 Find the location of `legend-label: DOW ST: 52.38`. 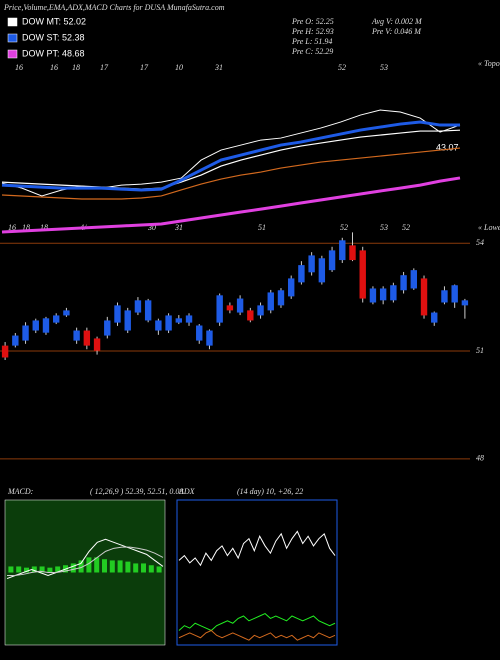

legend-label: DOW ST: 52.38 is located at coordinates (53, 37).